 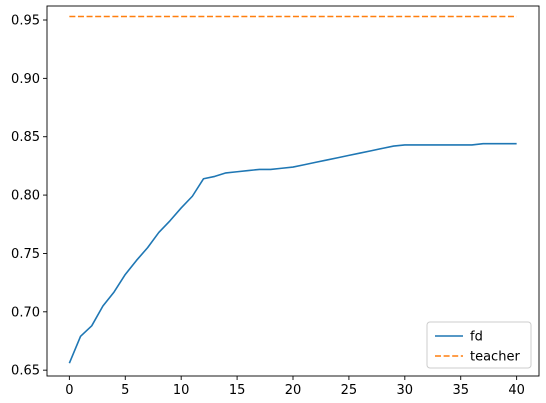 What do you see at coordinates (460, 390) in the screenshot?
I see `x-tick-label: 35` at bounding box center [460, 390].